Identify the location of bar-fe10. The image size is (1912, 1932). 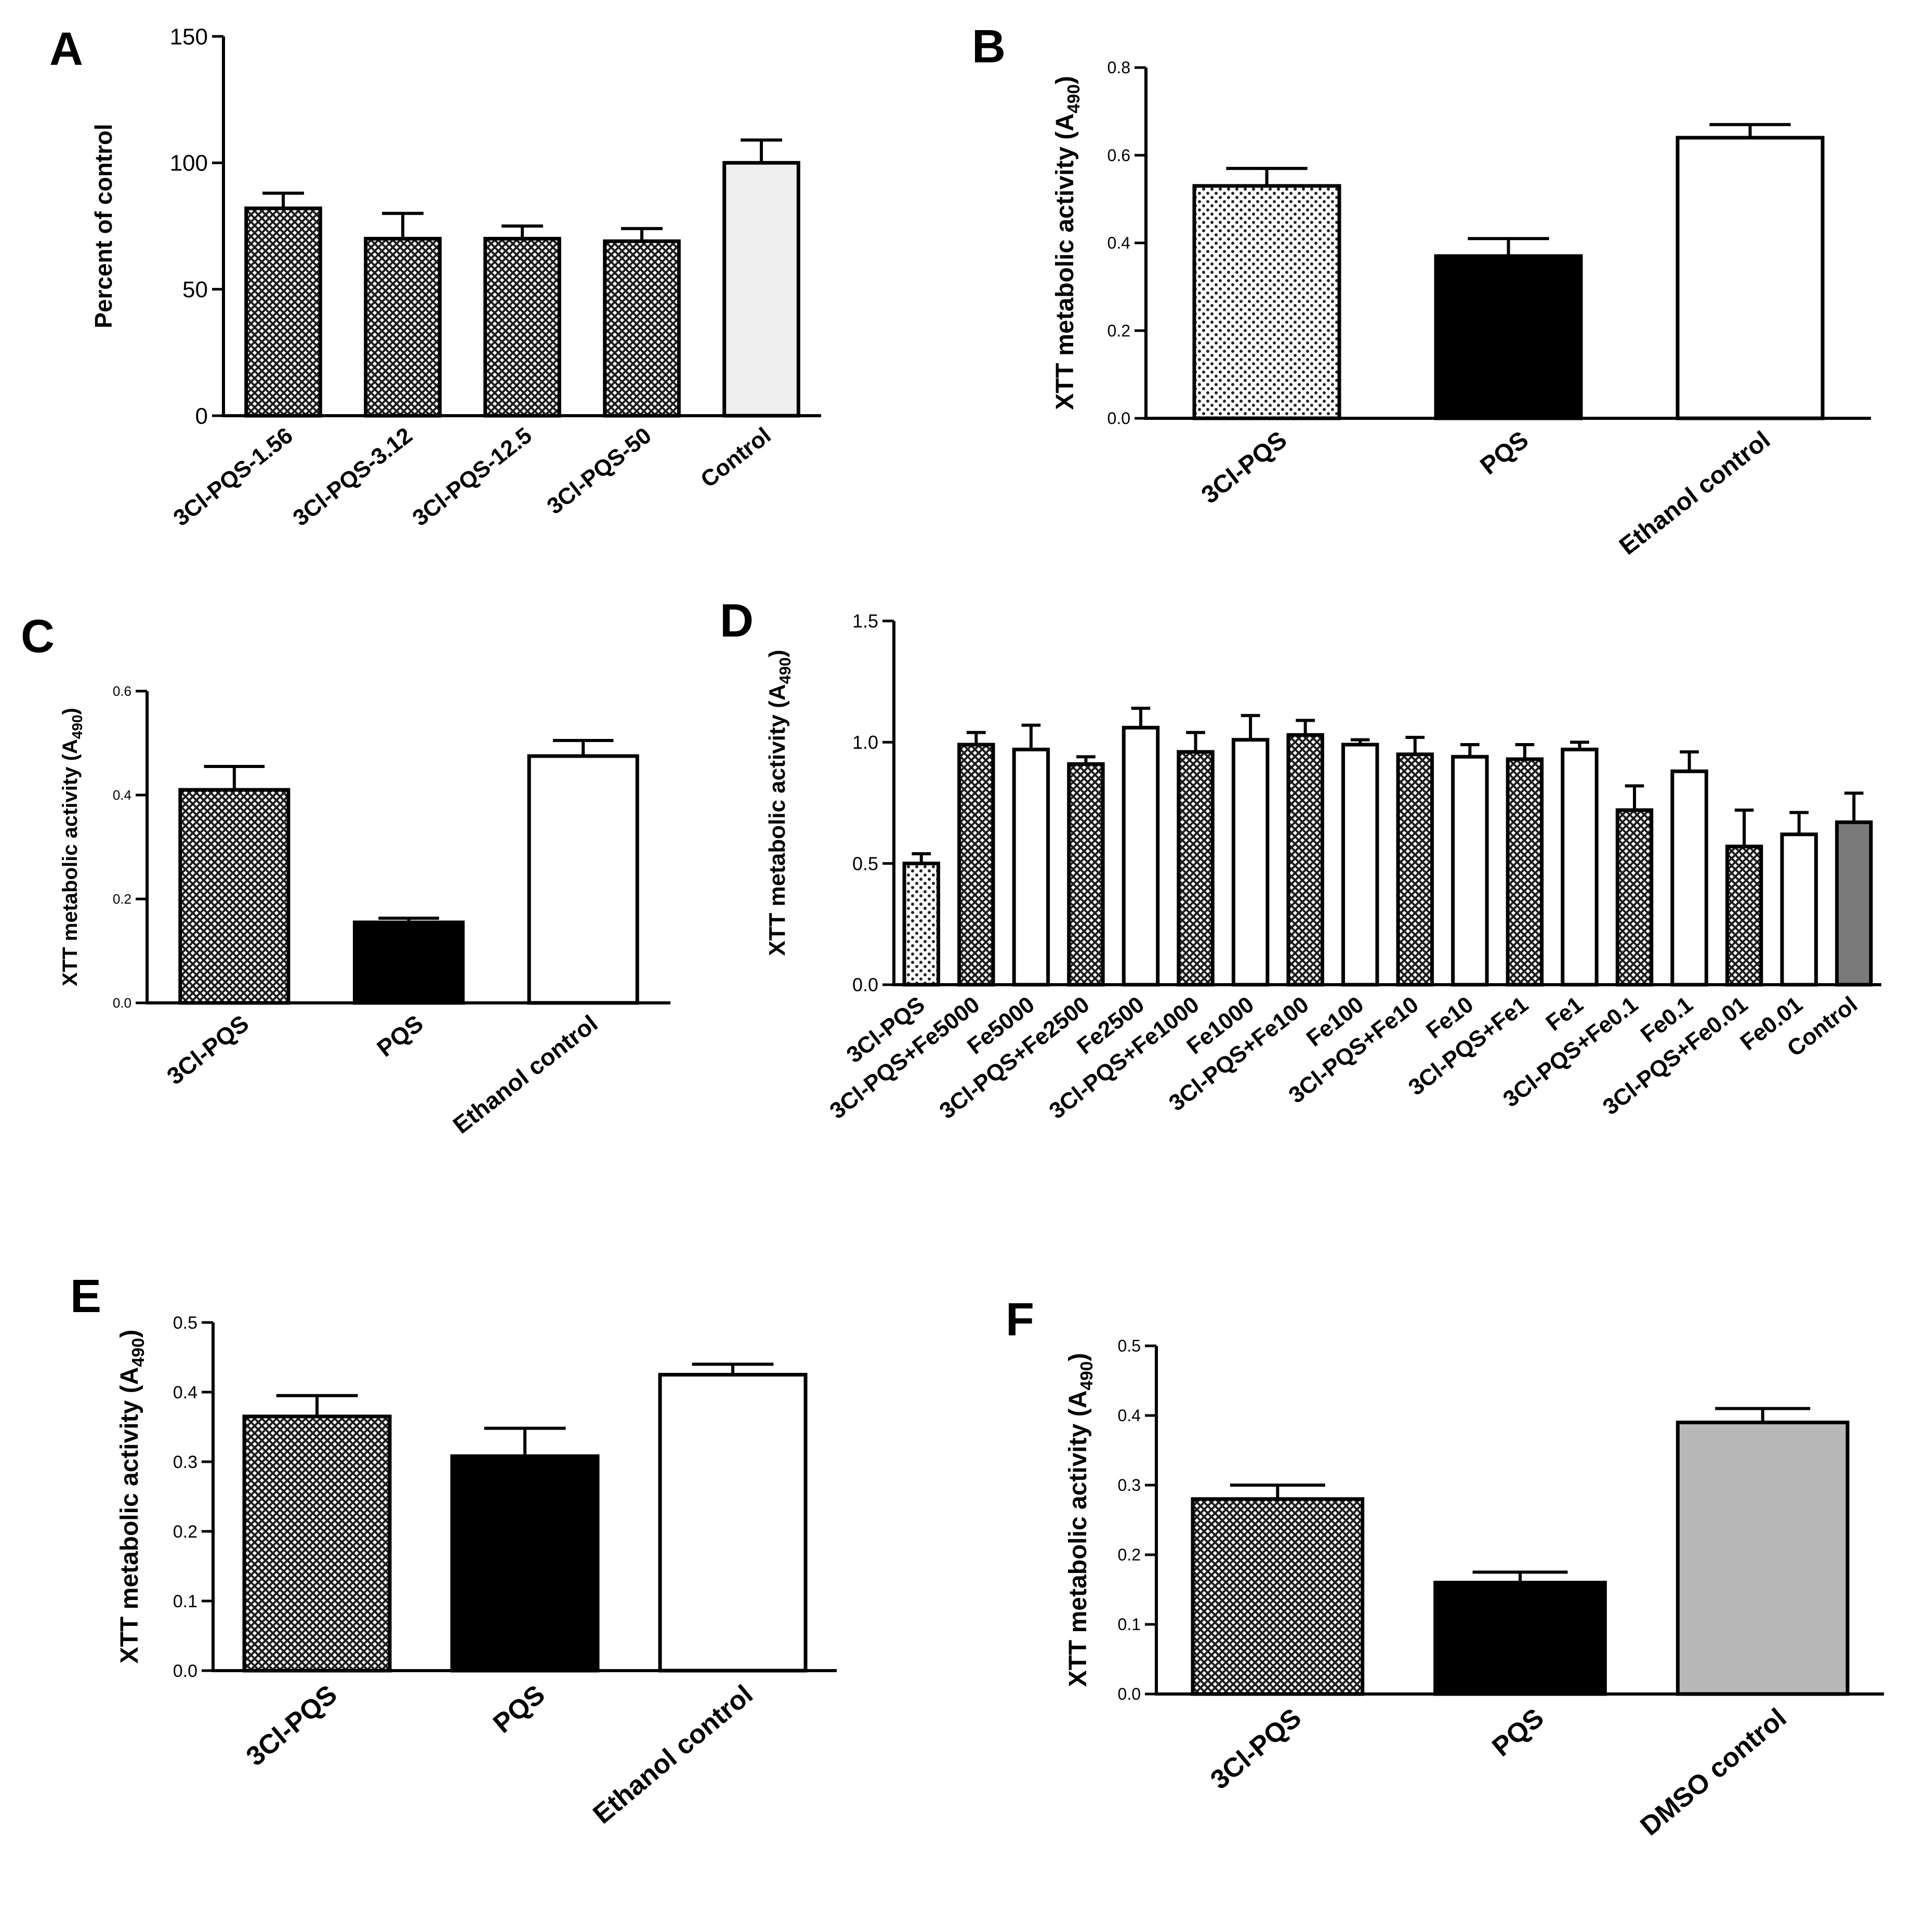
(1470, 871).